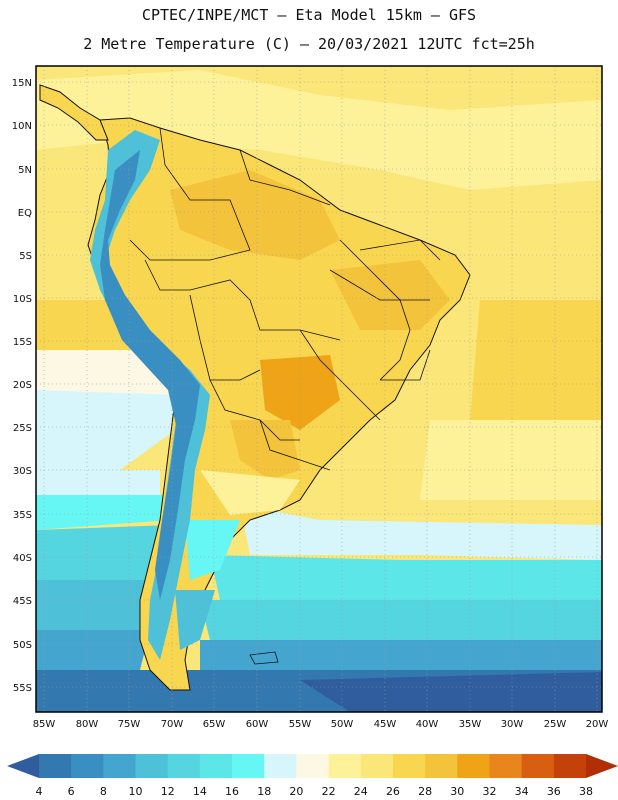  Describe the element at coordinates (22, 83) in the screenshot. I see `lat-label: 15N` at that location.